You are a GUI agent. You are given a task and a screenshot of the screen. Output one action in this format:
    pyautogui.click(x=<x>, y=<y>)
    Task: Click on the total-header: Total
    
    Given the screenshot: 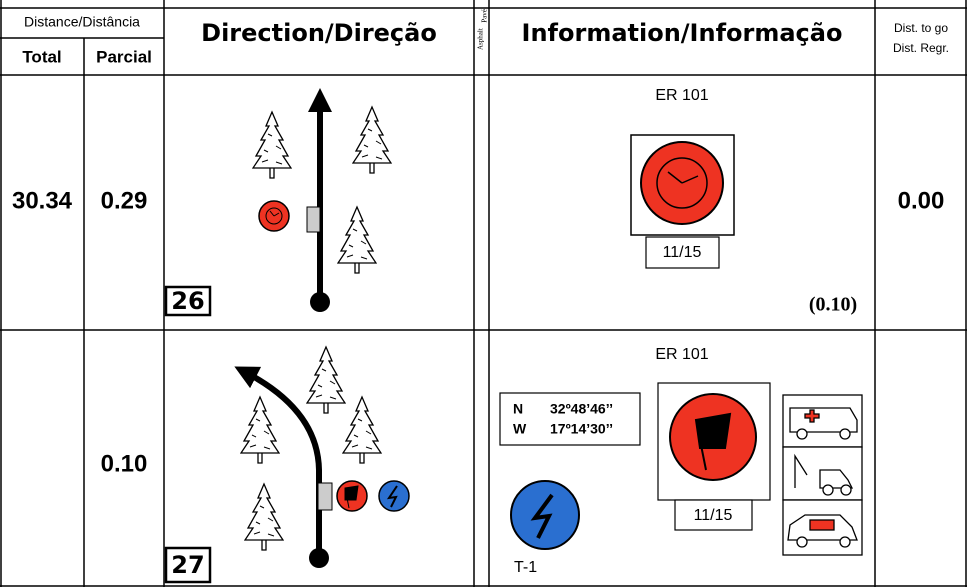 What is the action you would take?
    pyautogui.click(x=41, y=56)
    